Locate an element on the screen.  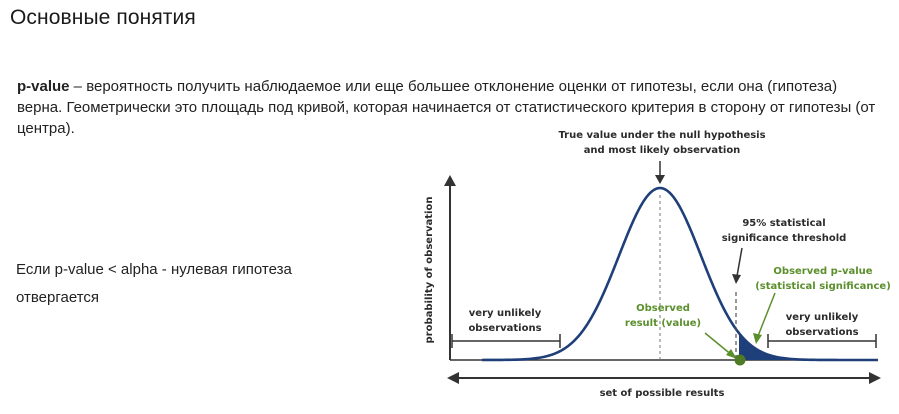
threshold-arrowhead is located at coordinates (736, 279).